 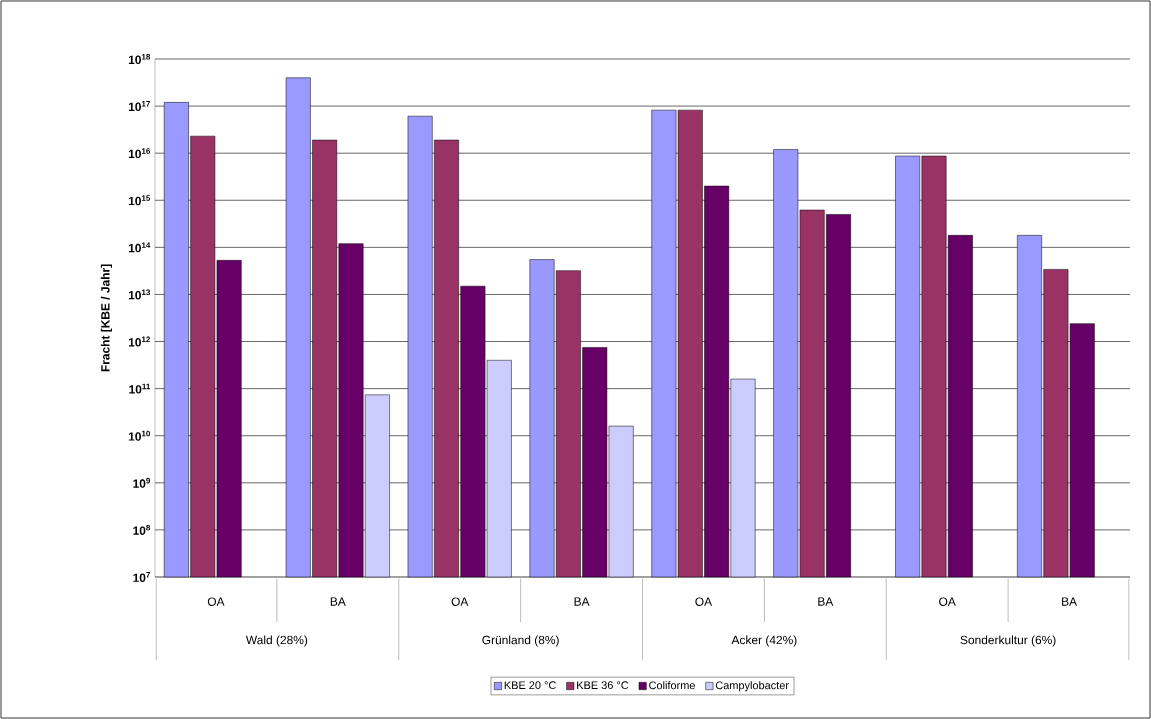 I want to click on text: Acker (42%), so click(x=764, y=641).